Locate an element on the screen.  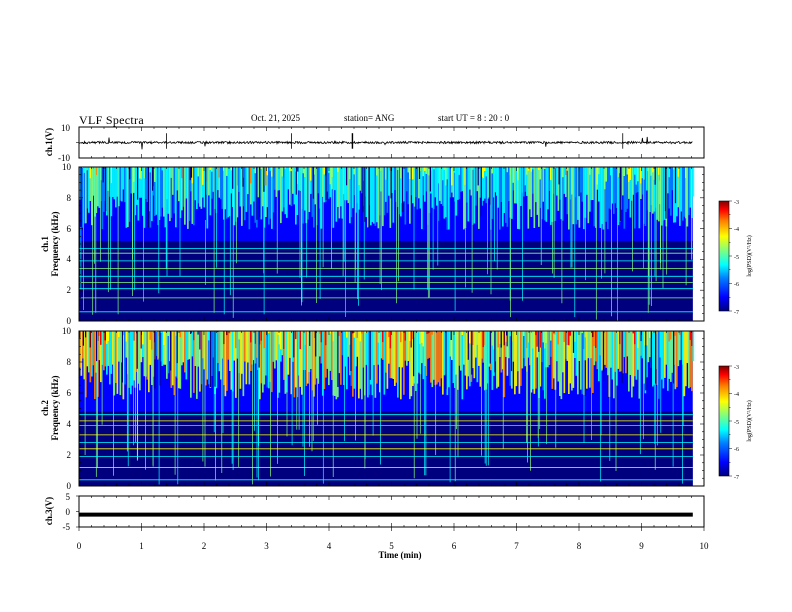
spec1-ytick-6: 6 is located at coordinates (69, 229).